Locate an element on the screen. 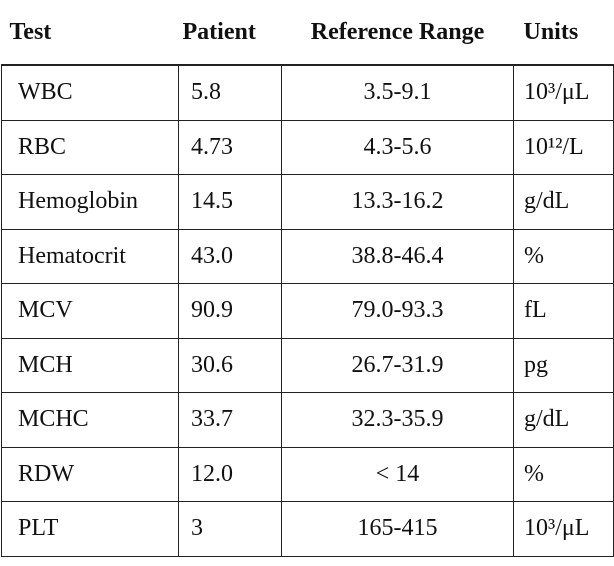 This screenshot has width=614, height=566. table-row: RBC 4.73 4.3-5.6 10¹²/L is located at coordinates (307, 147).